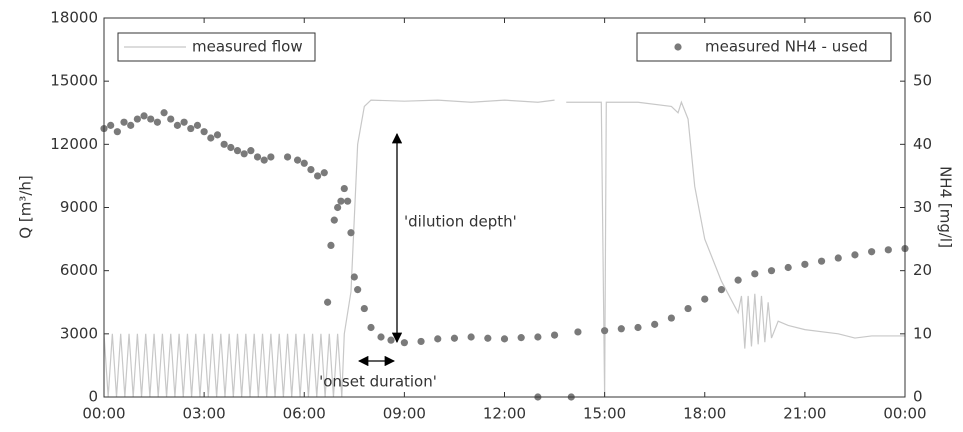 Image resolution: width=963 pixels, height=432 pixels. Describe the element at coordinates (786, 47) in the screenshot. I see `legend-label: measured NH4 - used` at that location.